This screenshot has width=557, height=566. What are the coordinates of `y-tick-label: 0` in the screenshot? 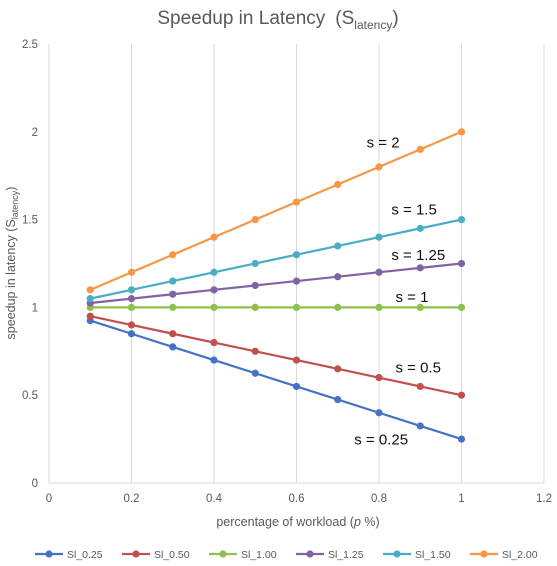 It's located at (35, 484).